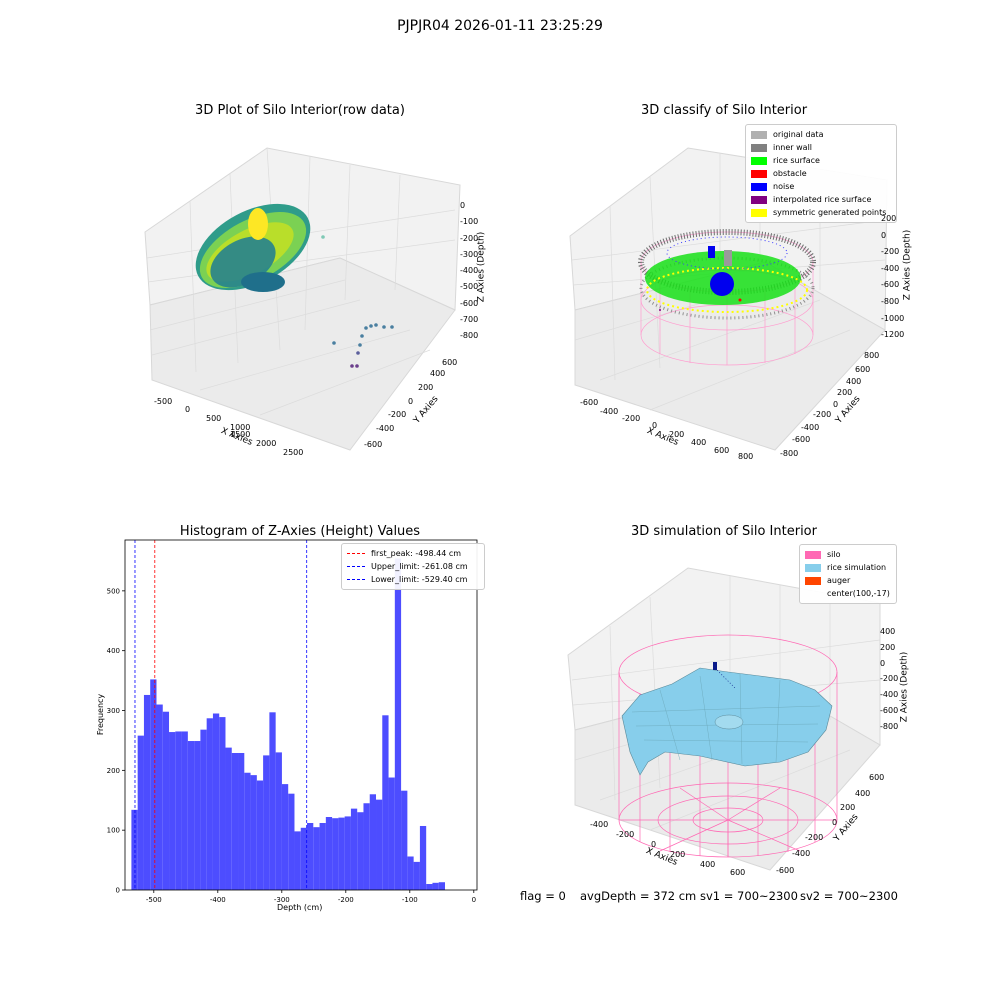 The width and height of the screenshot is (1000, 1000). I want to click on panel1-xtick: 0, so click(188, 409).